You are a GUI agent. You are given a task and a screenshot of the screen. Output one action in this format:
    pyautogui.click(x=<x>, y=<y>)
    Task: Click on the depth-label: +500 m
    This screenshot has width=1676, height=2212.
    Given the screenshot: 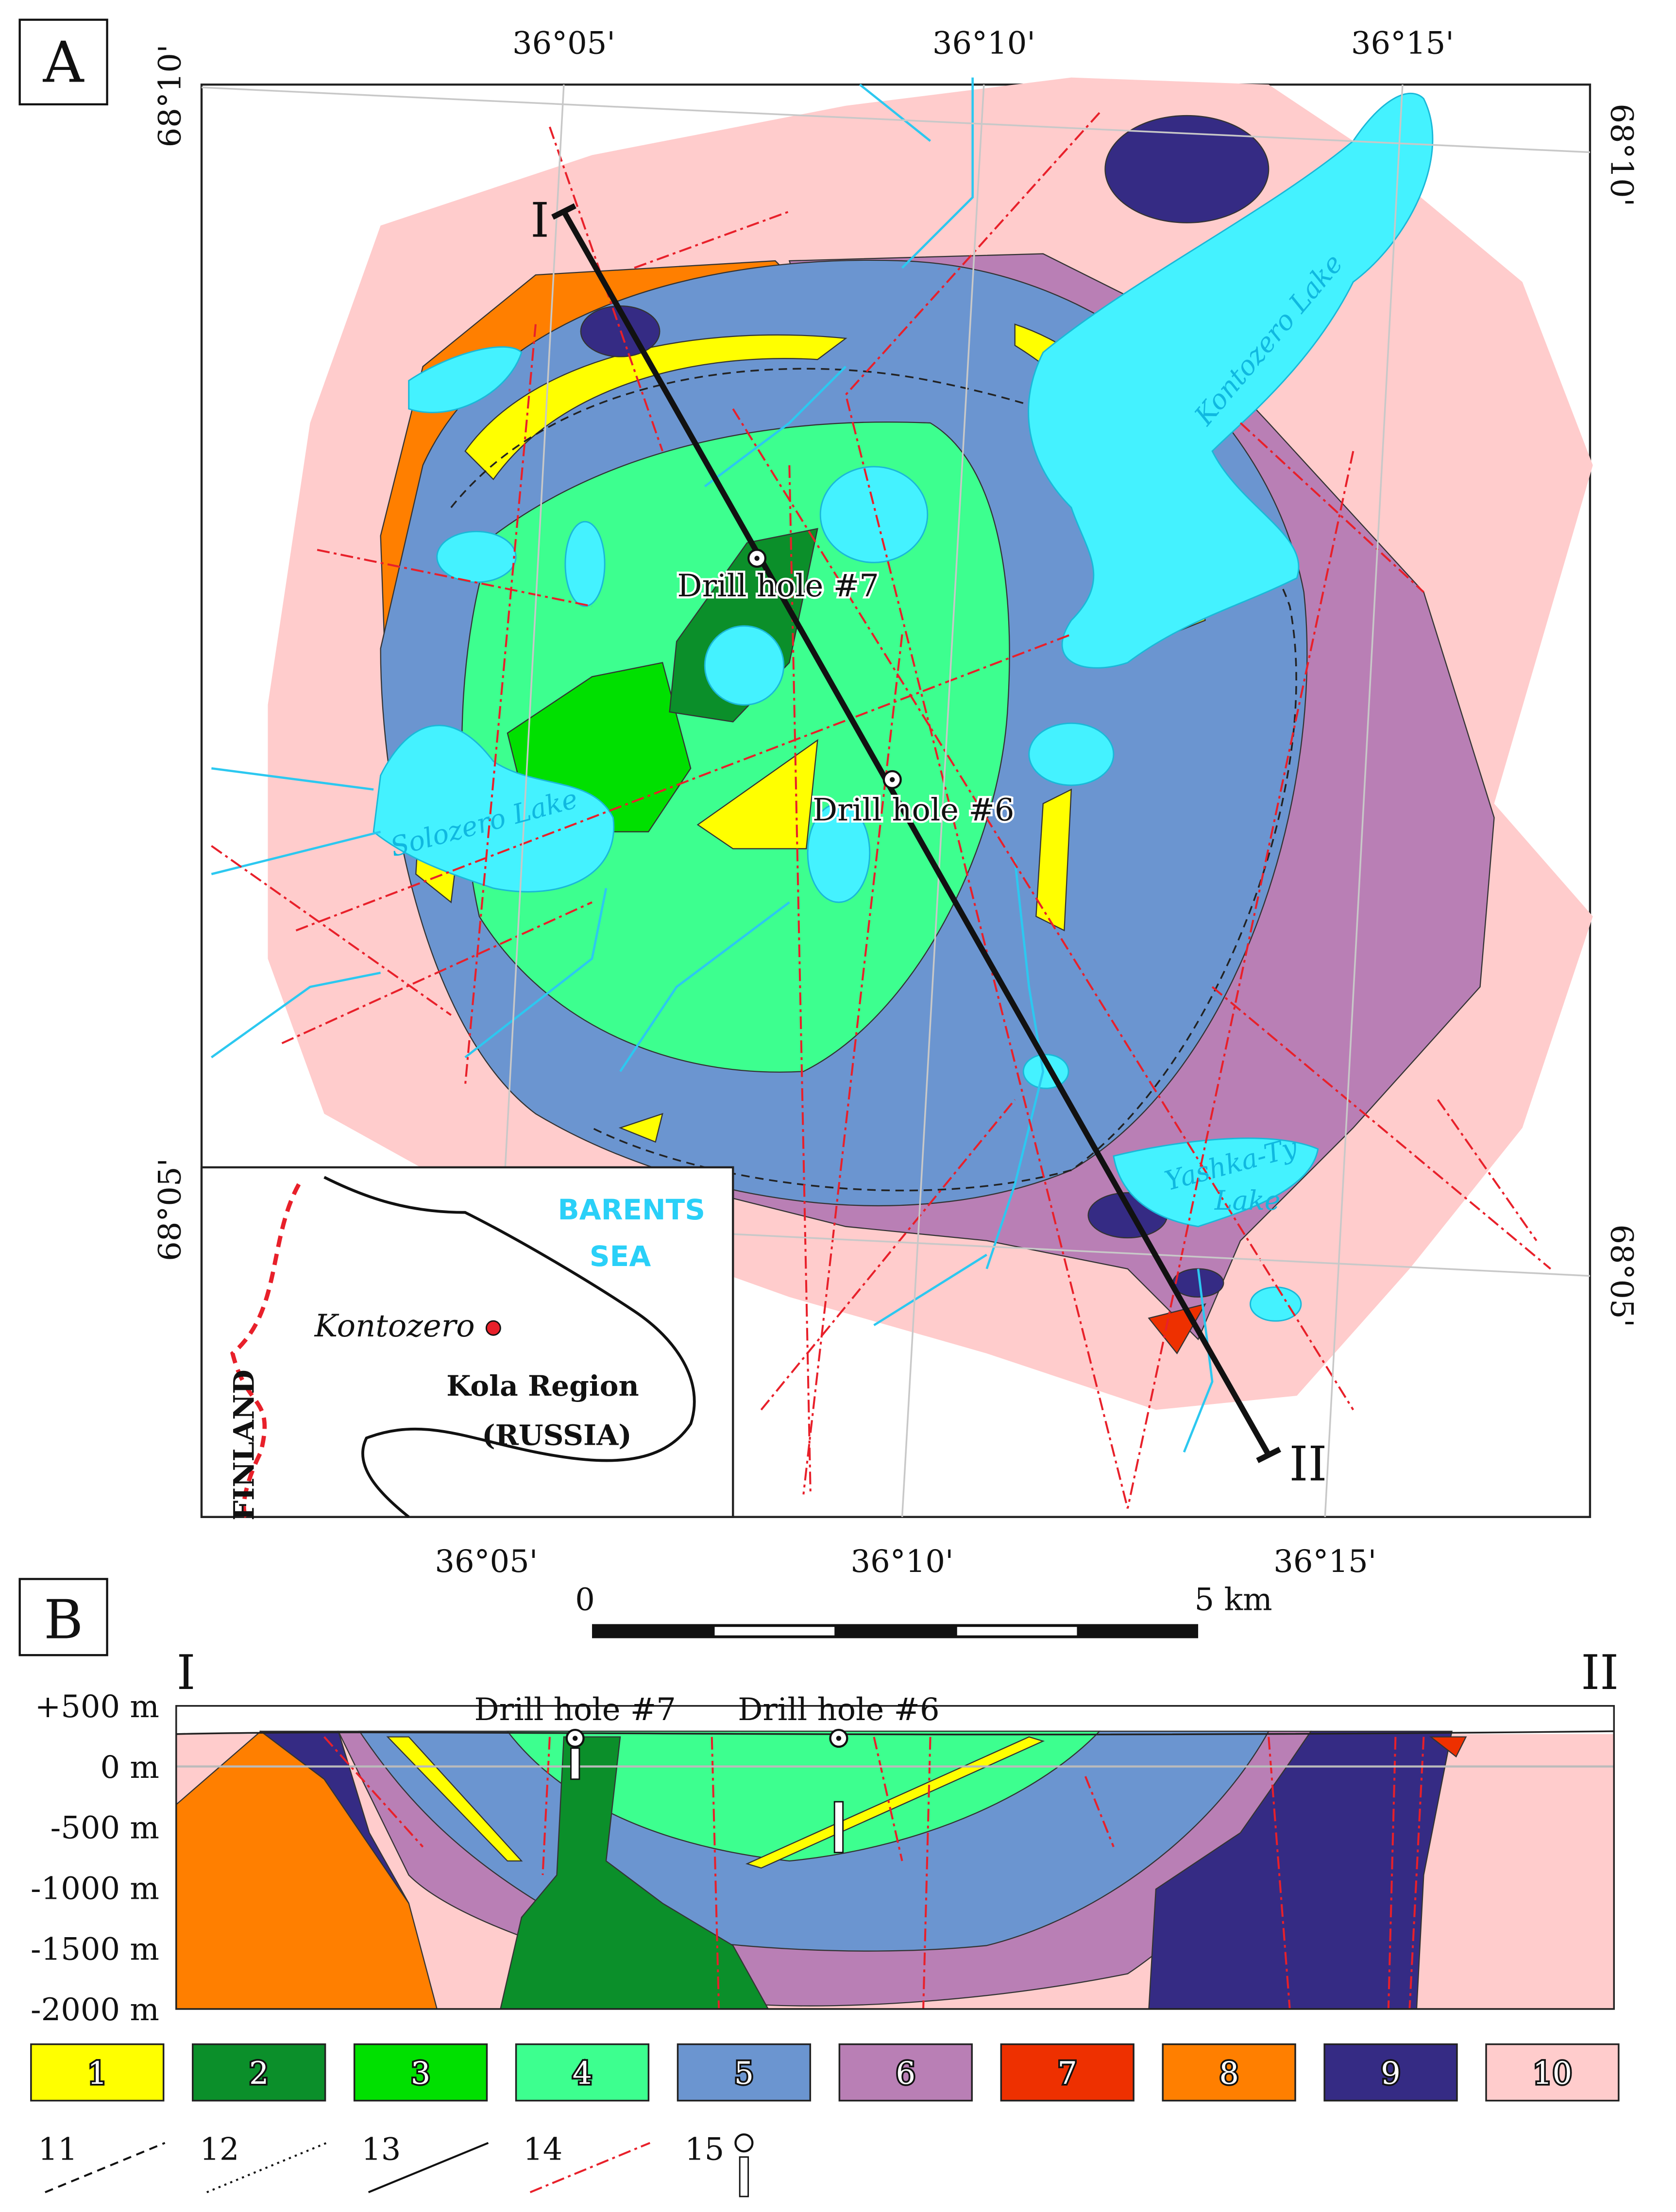 What is the action you would take?
    pyautogui.click(x=97, y=1707)
    